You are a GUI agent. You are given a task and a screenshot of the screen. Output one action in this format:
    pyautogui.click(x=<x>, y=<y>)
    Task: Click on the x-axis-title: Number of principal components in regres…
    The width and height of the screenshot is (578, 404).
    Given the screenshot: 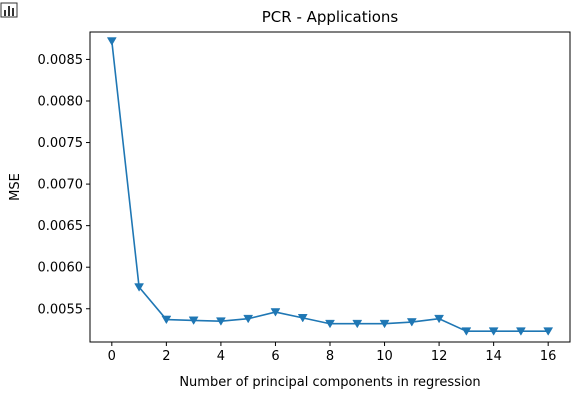 What is the action you would take?
    pyautogui.click(x=329, y=382)
    